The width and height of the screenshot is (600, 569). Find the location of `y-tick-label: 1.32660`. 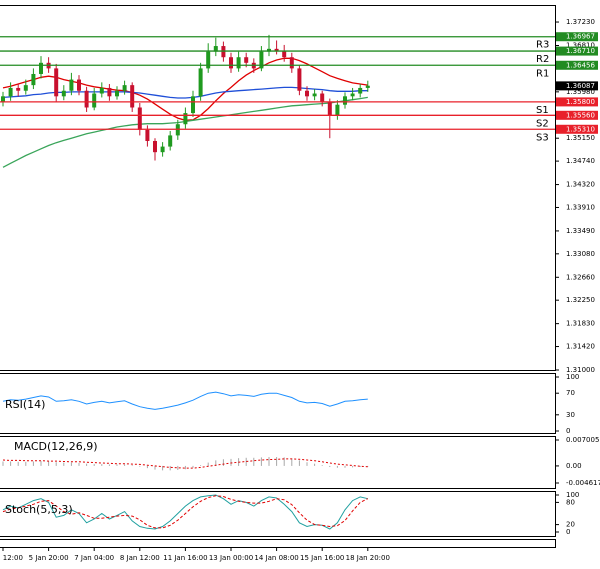

y-tick-label: 1.32660 is located at coordinates (580, 277).